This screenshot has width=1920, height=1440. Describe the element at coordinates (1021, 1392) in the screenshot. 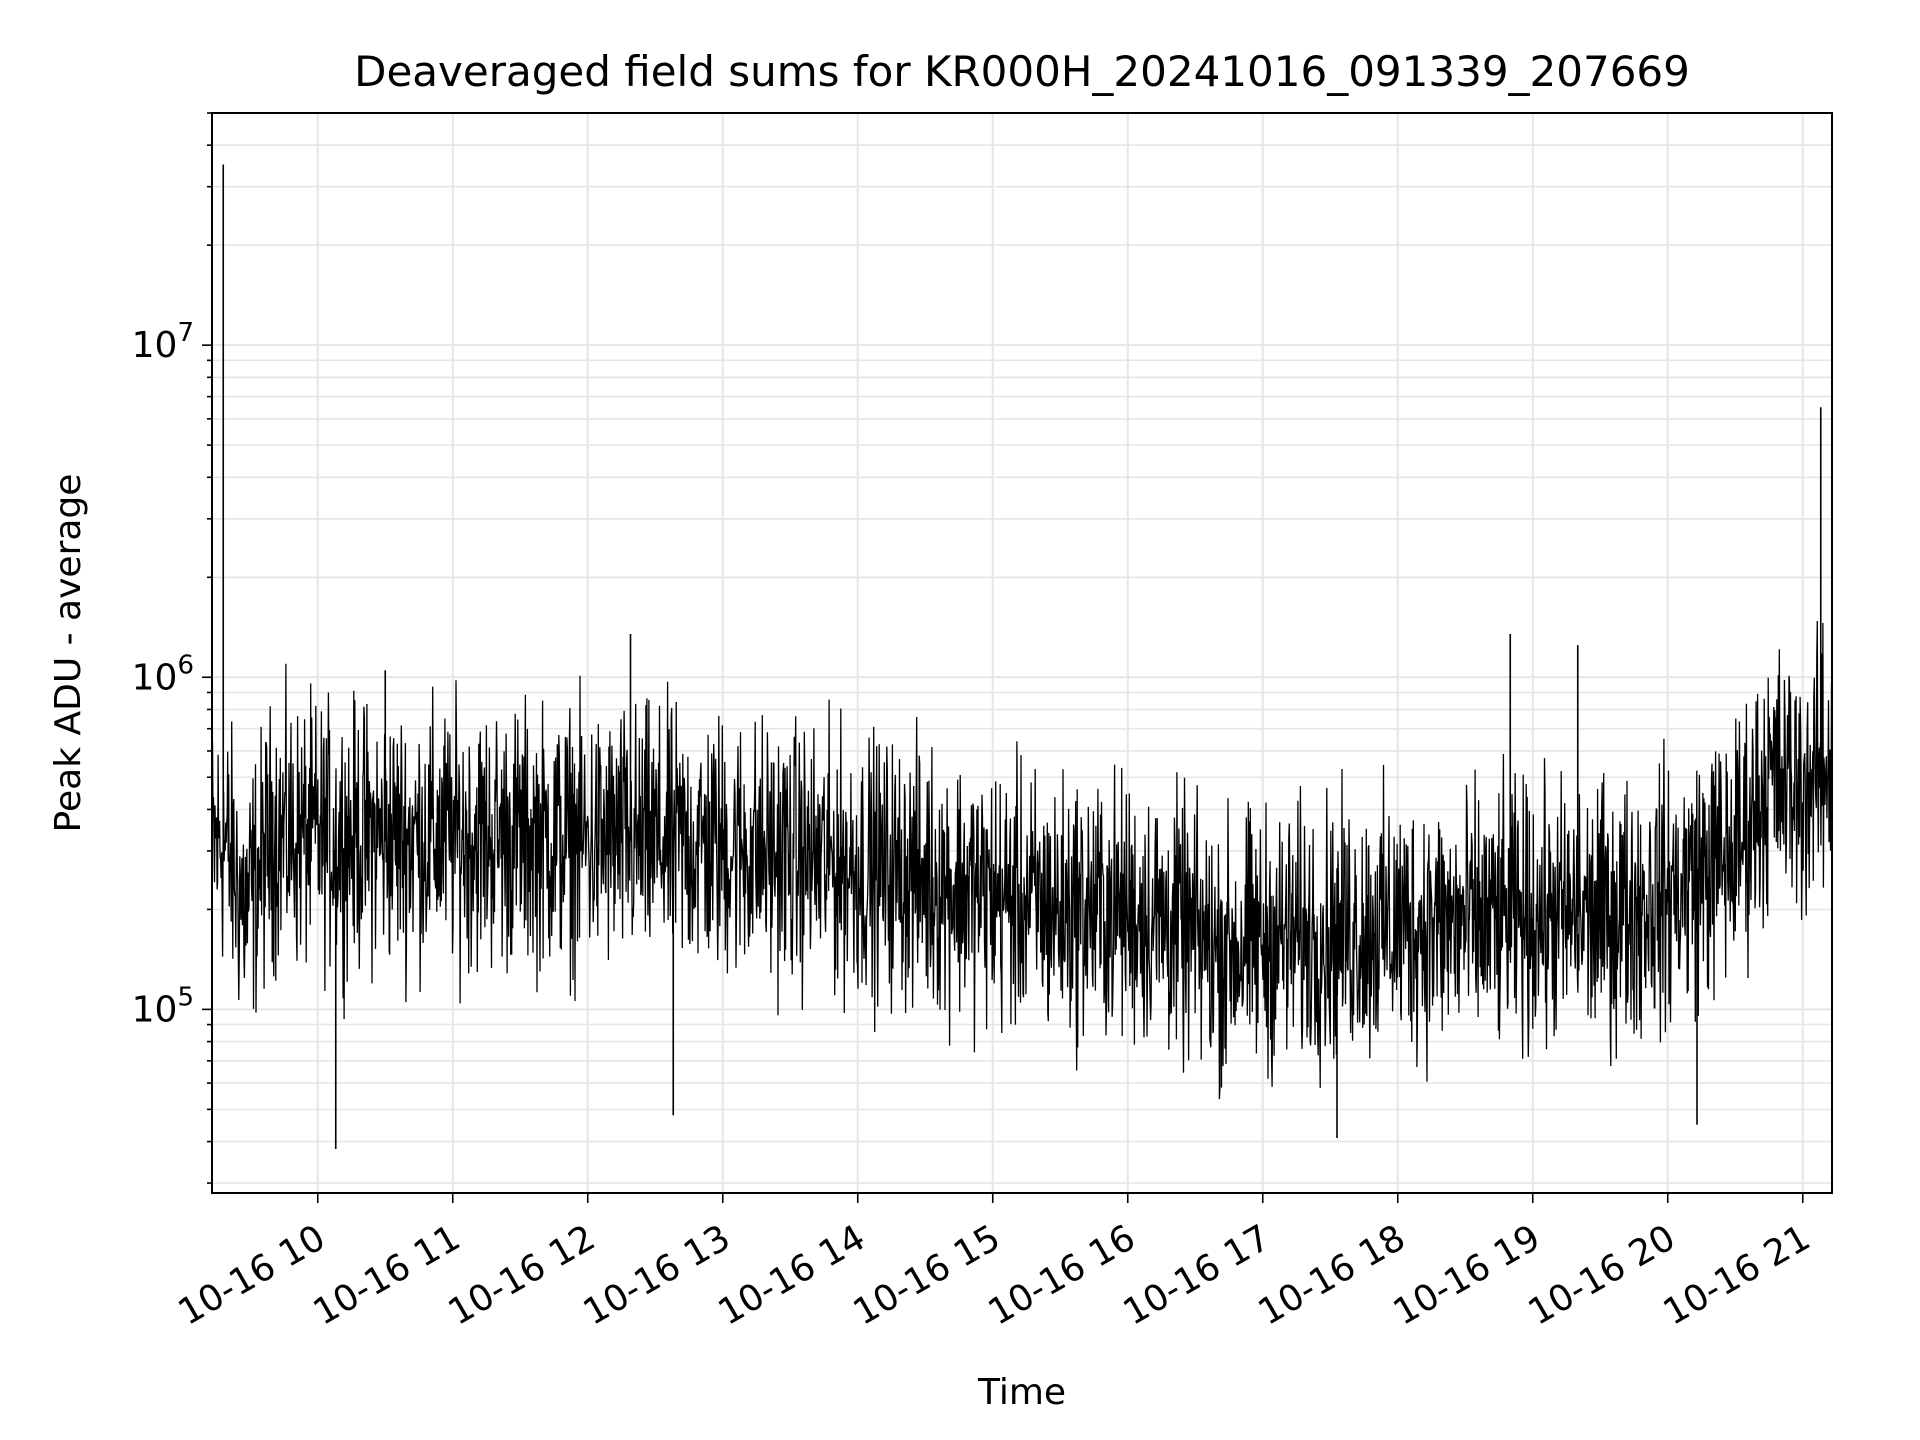

I see `x-axis-label: Time` at that location.